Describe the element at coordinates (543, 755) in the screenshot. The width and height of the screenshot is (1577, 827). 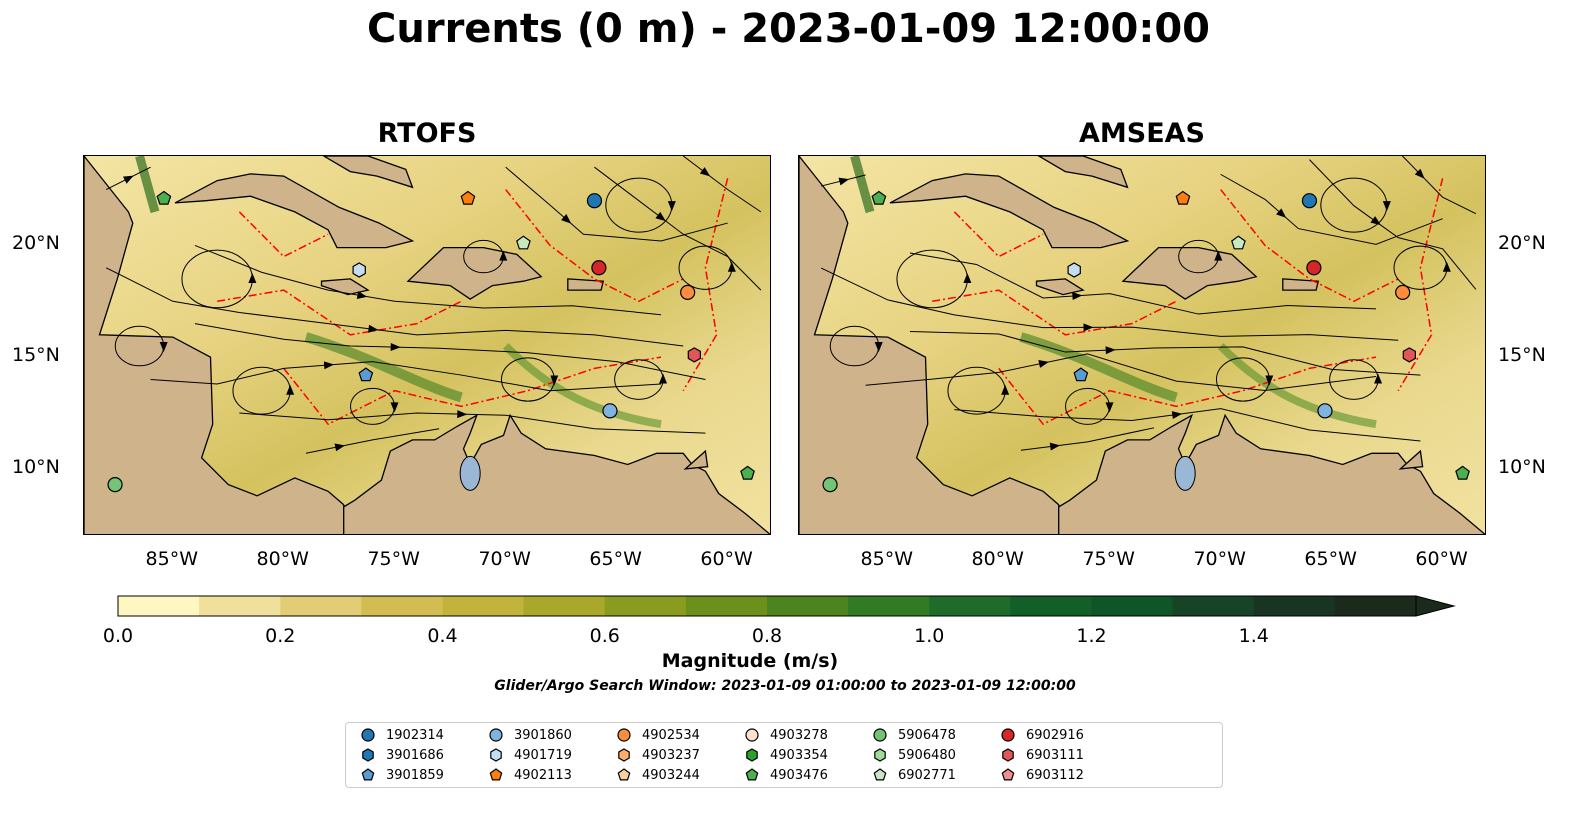
I see `legend-label: 4901719` at that location.